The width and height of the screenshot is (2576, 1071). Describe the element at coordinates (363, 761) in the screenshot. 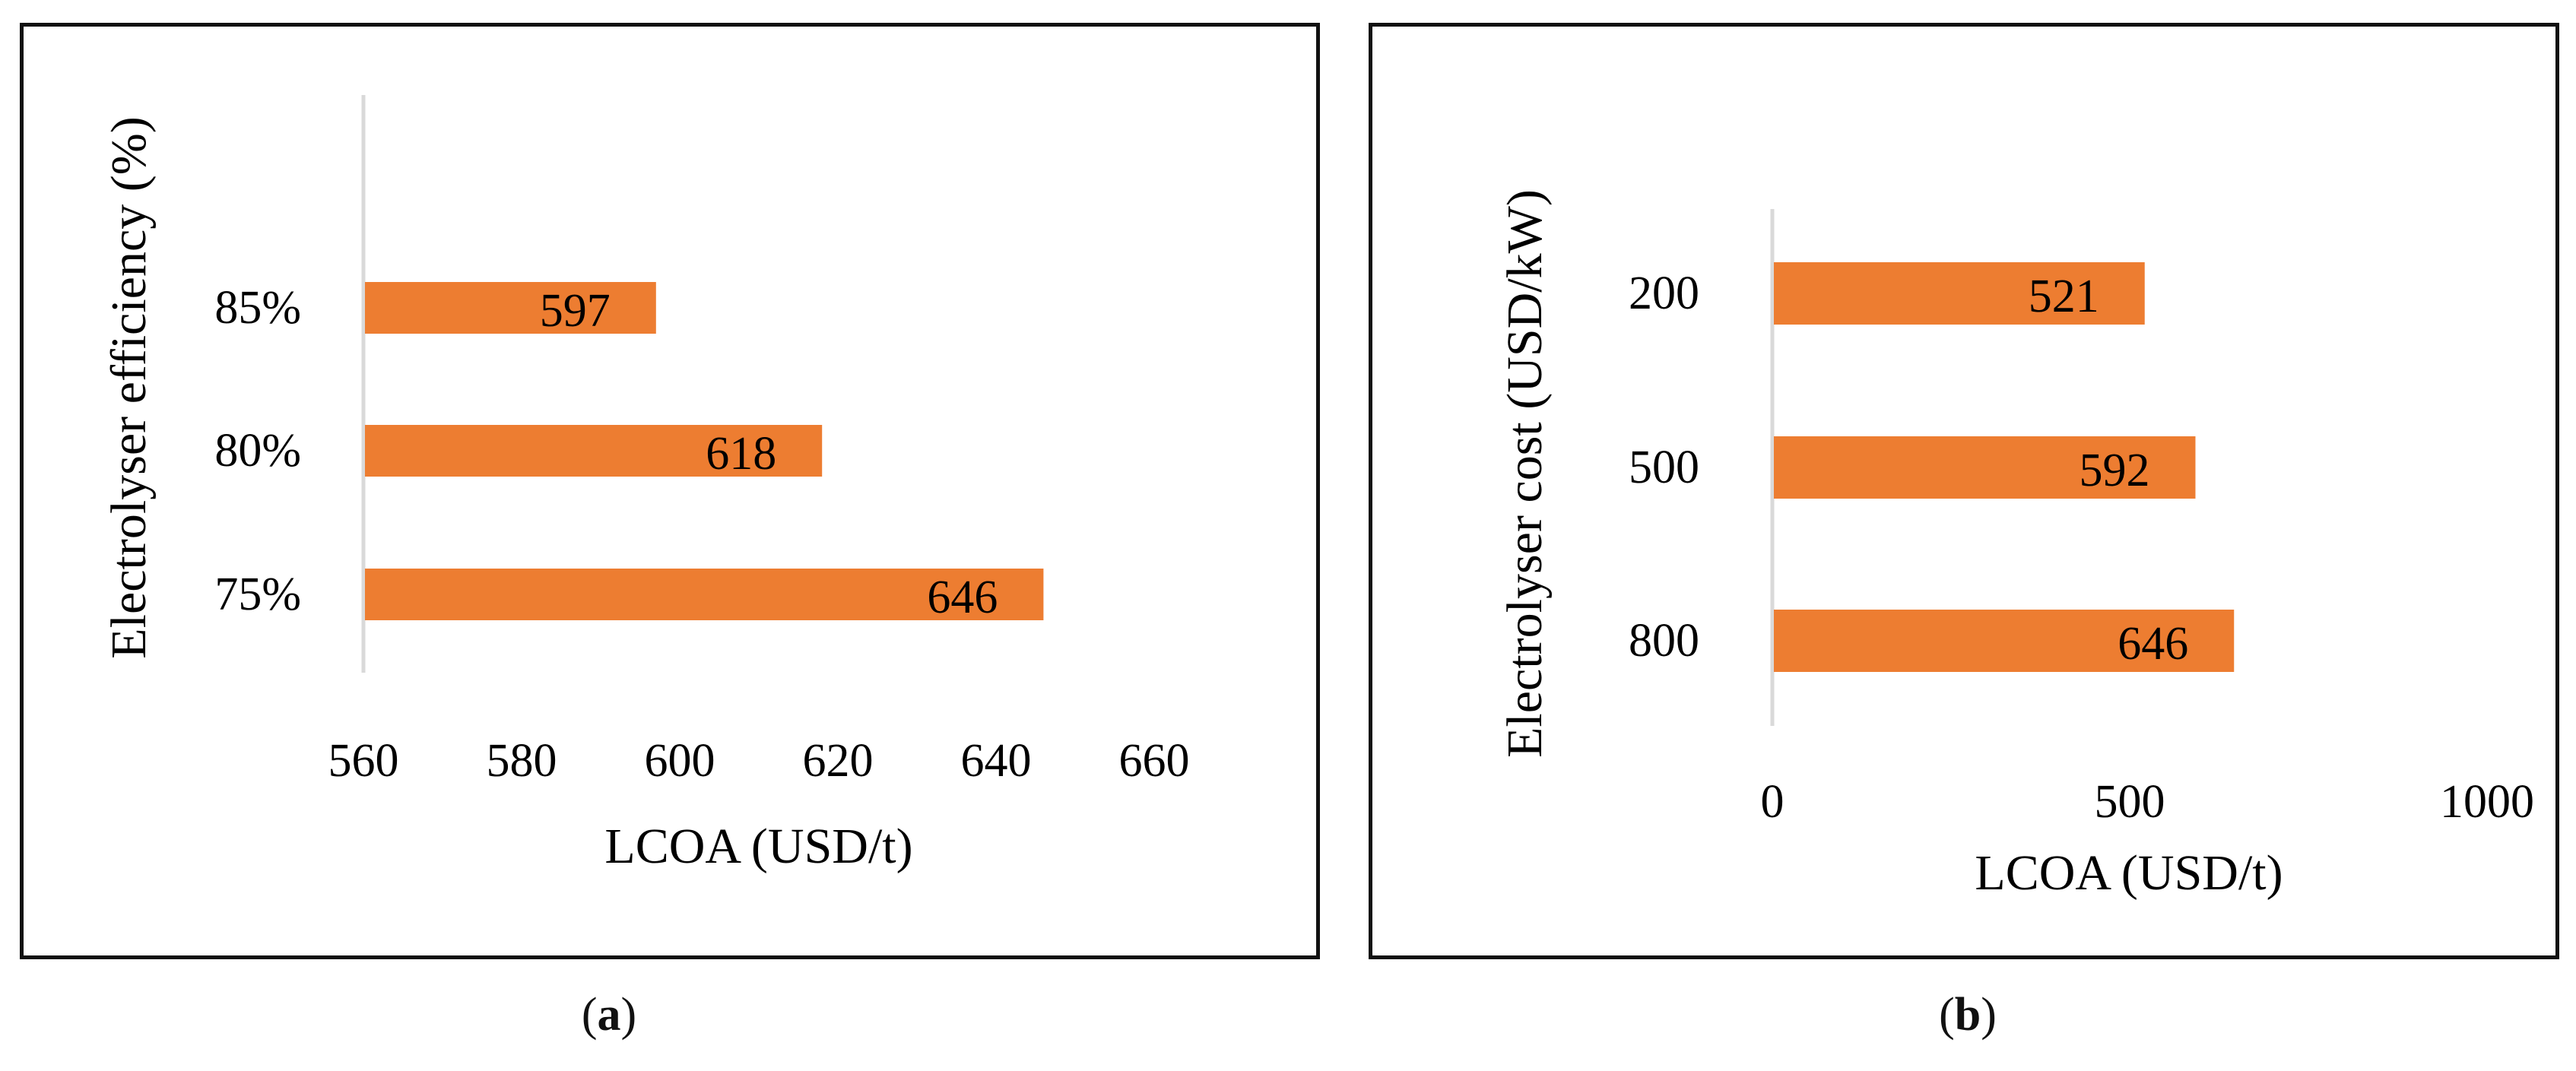

I see `x-tick-label: 560` at that location.